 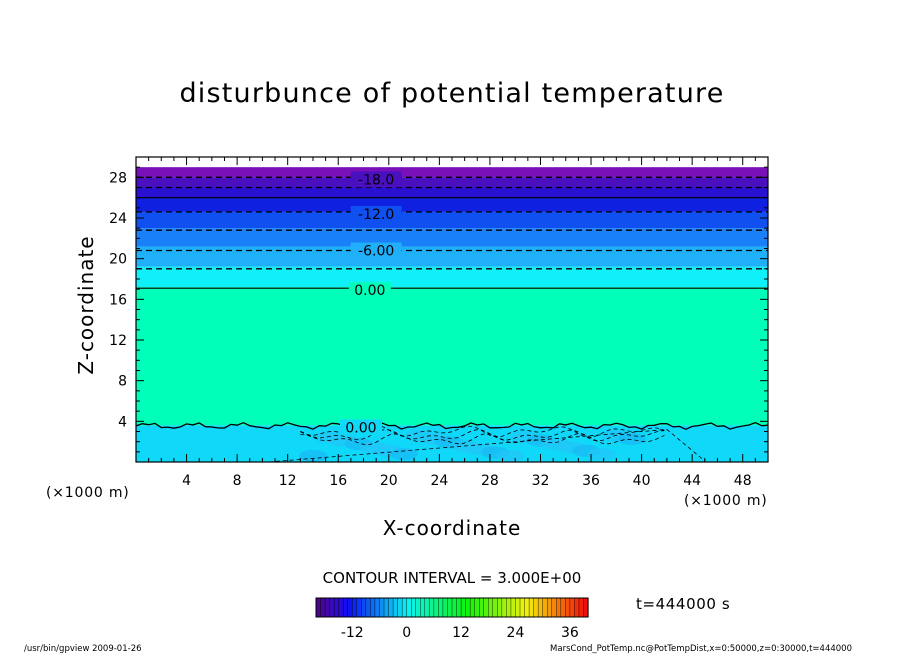 What do you see at coordinates (88, 493) in the screenshot?
I see `x-unit-left: (×1000 m)` at bounding box center [88, 493].